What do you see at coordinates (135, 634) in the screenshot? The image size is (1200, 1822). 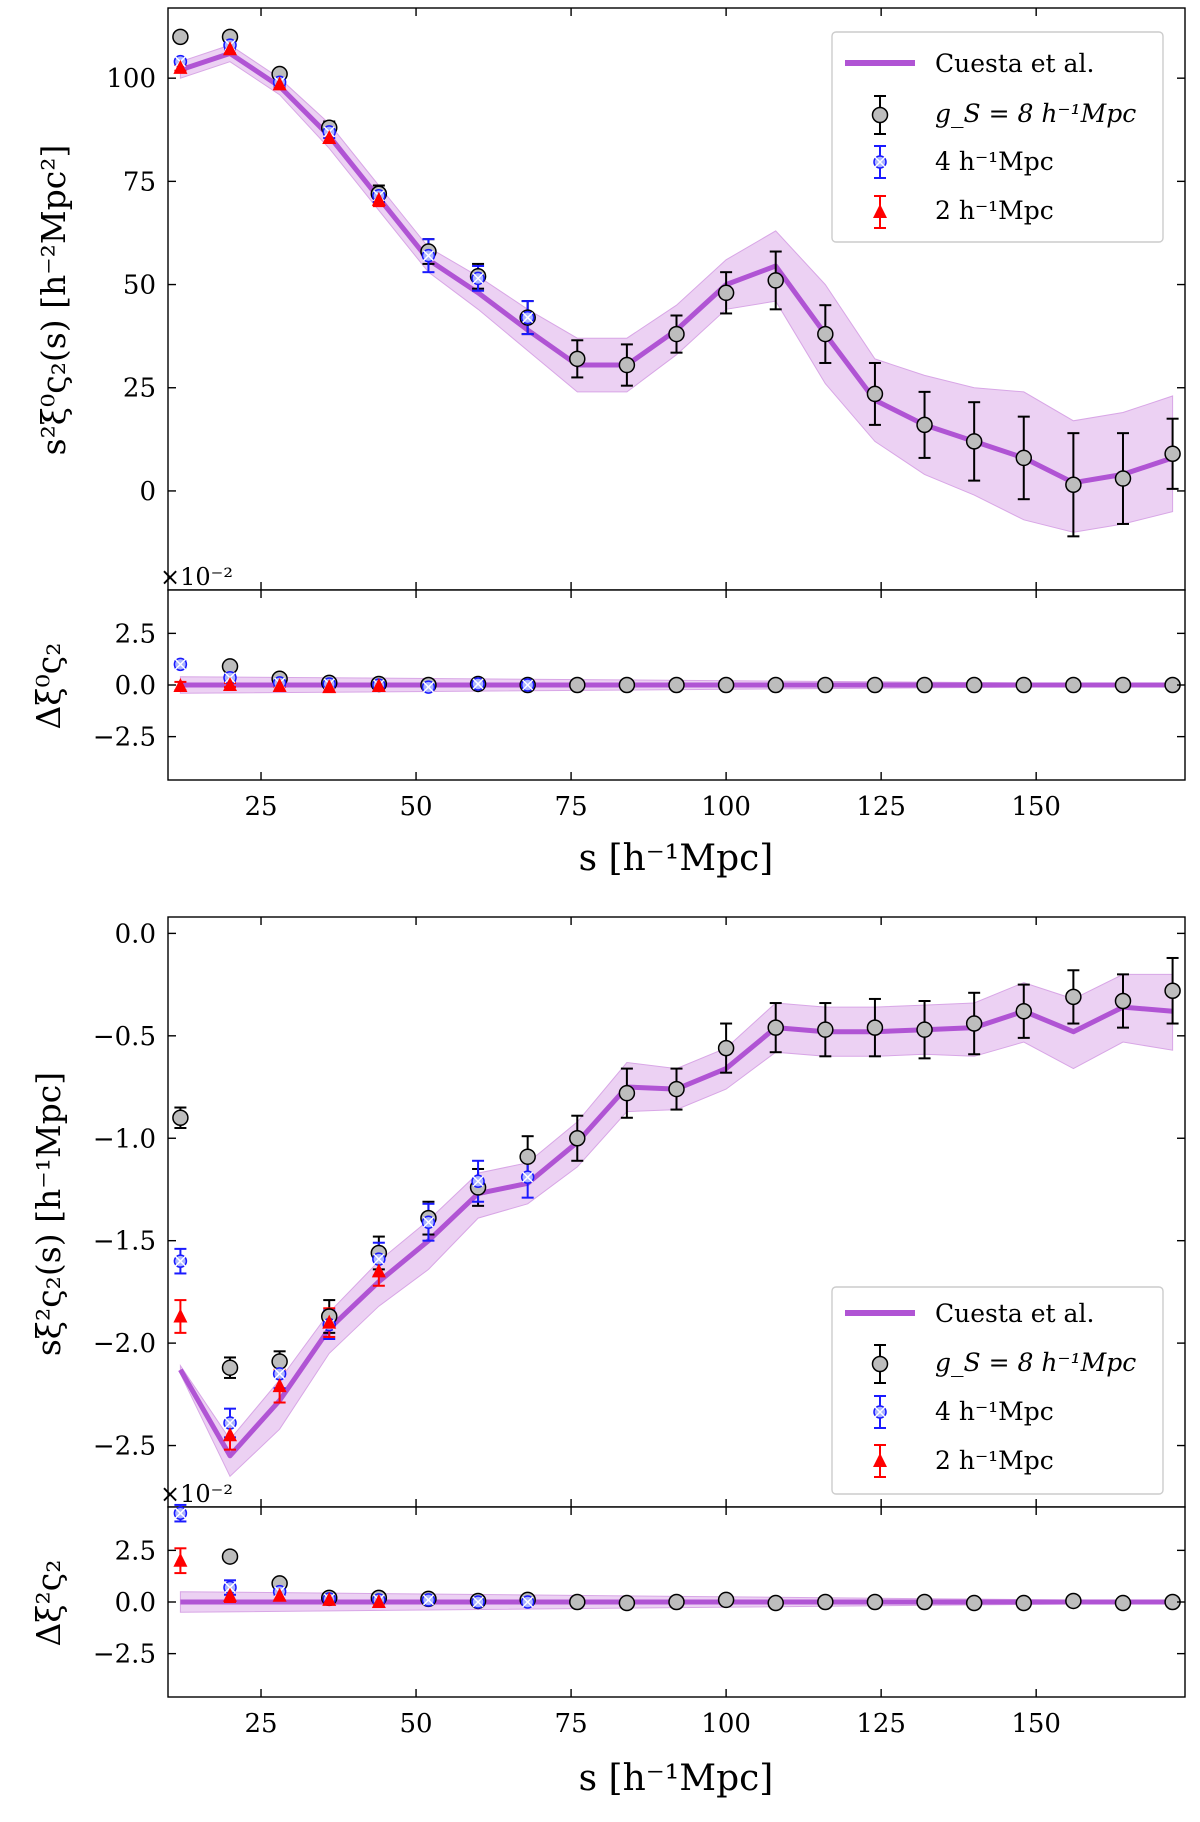 I see `top-residual-y-tick-label: 2.5` at bounding box center [135, 634].